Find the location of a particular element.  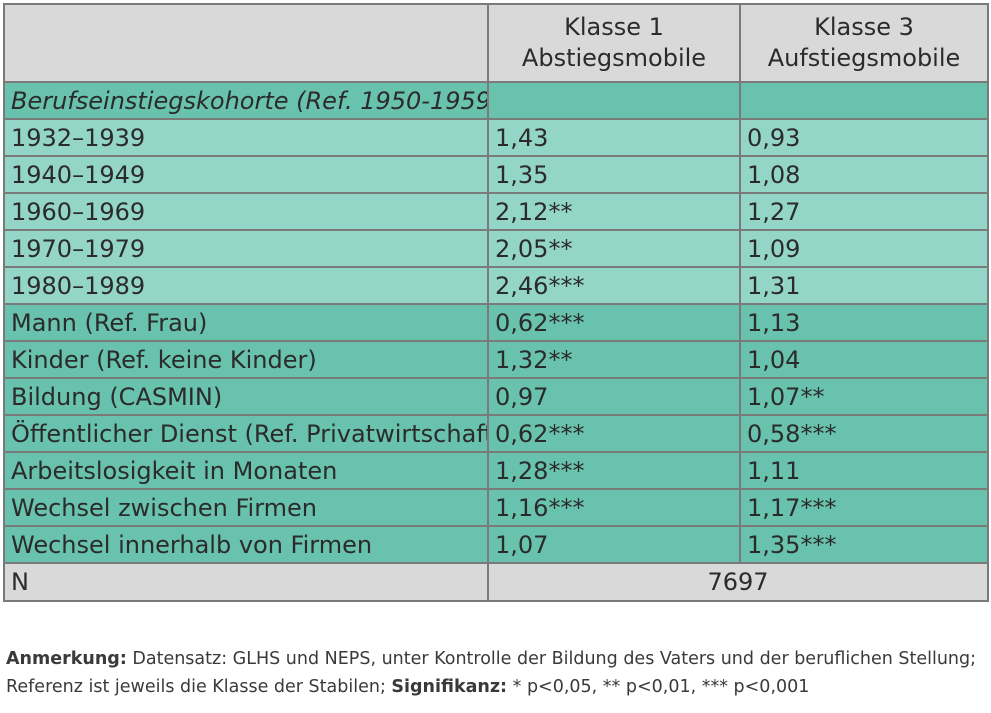

row-label: 1932–1939 is located at coordinates (246, 137).